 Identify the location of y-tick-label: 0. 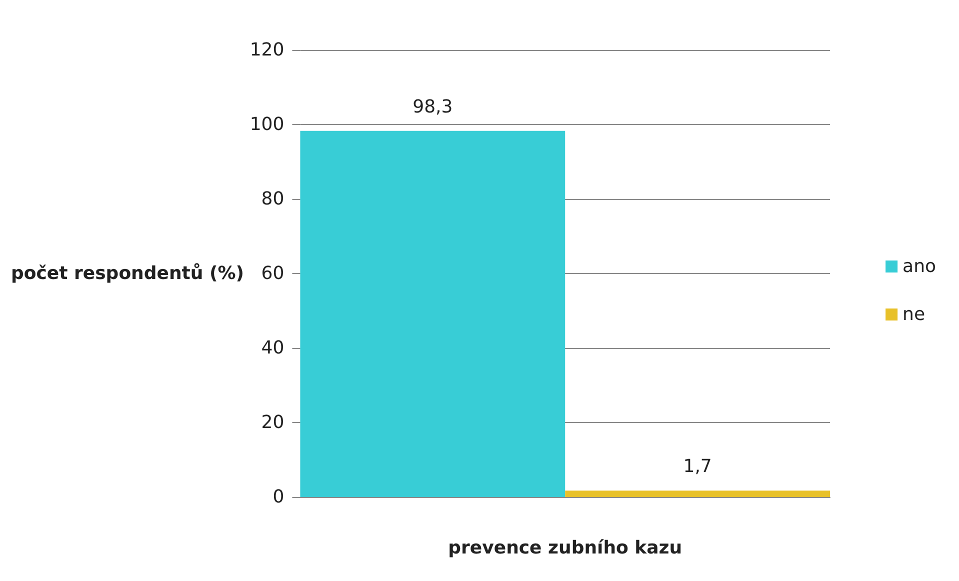
(278, 497).